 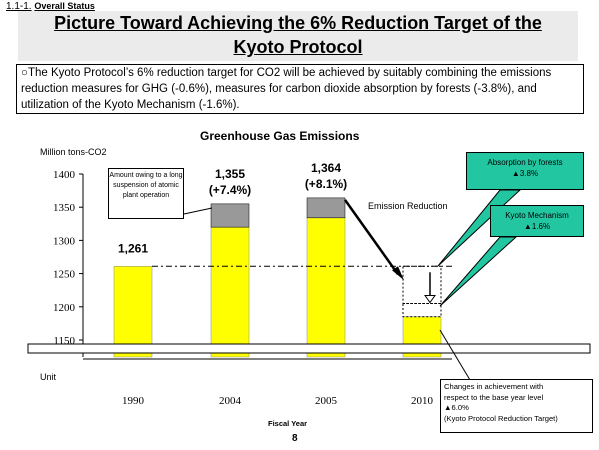 What do you see at coordinates (230, 190) in the screenshot?
I see `bar-label-change: (+7.4%)` at bounding box center [230, 190].